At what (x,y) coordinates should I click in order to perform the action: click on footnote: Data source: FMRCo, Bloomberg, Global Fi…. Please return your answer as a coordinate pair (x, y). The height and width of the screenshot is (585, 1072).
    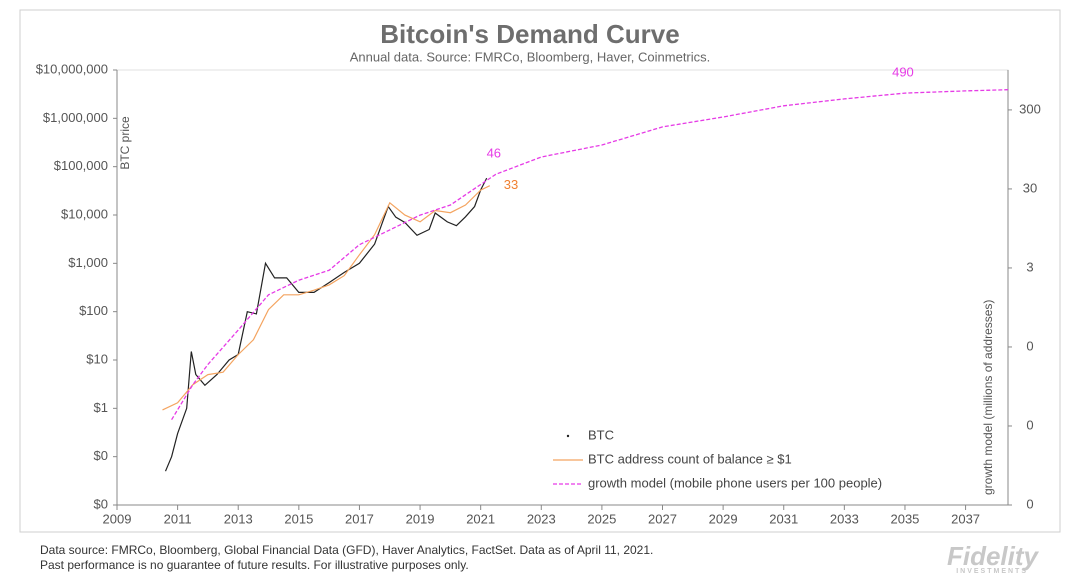
    Looking at the image, I should click on (347, 550).